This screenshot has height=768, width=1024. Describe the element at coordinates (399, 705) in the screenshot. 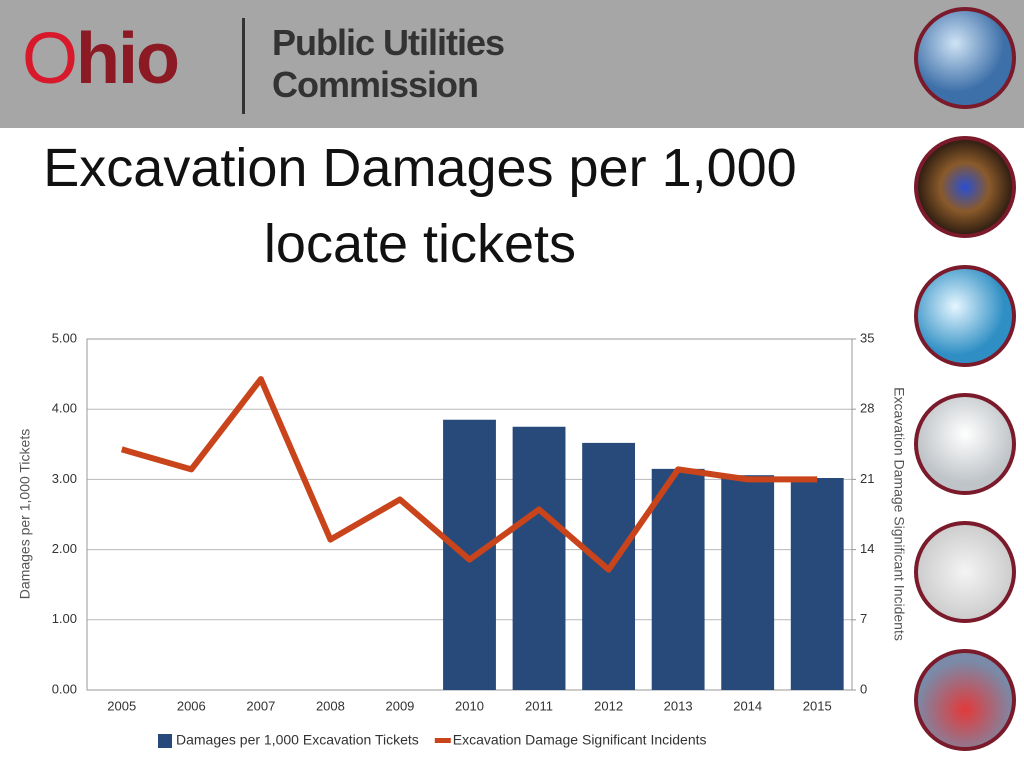

I see `x-tick-label: 2009` at that location.